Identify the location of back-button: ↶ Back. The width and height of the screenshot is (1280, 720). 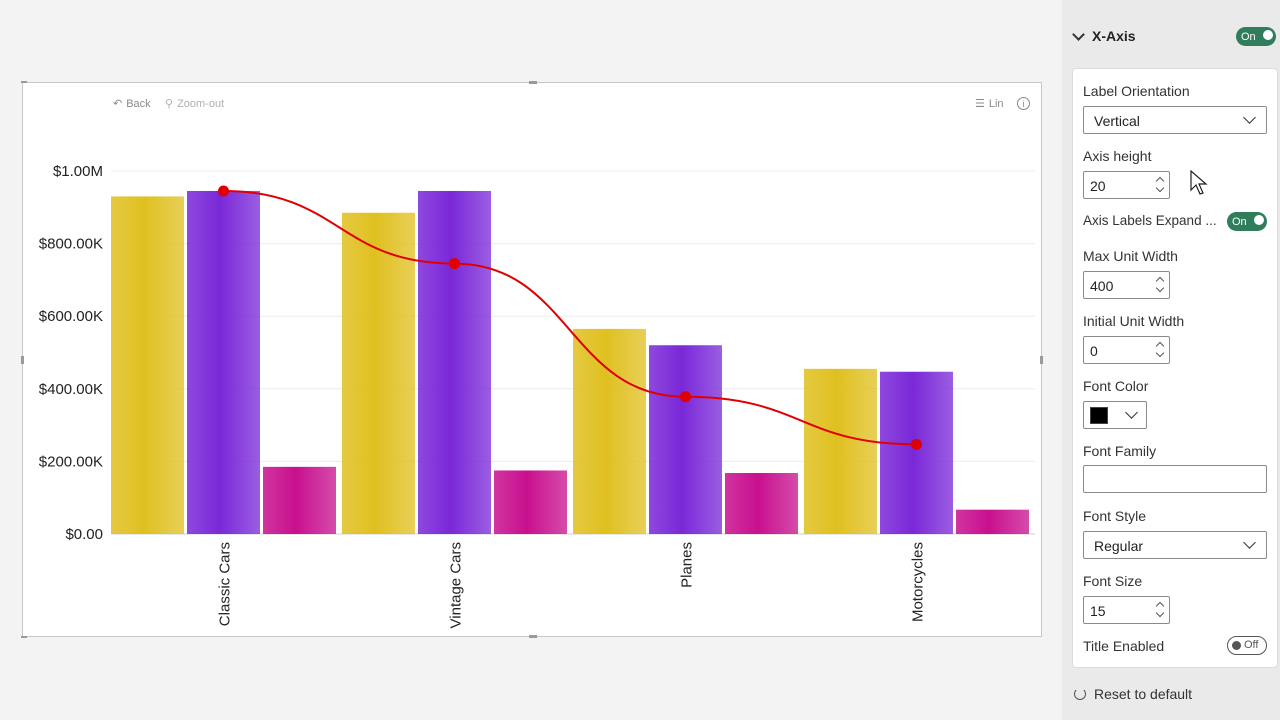
(132, 104).